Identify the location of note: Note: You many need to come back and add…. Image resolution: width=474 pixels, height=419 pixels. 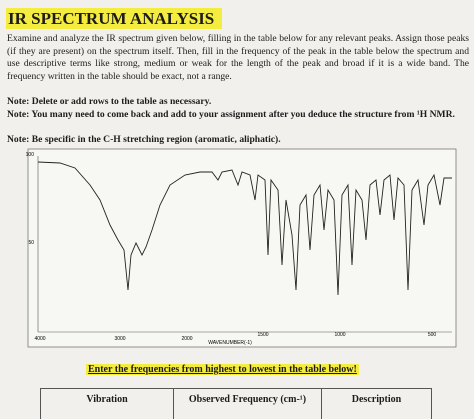
(231, 114).